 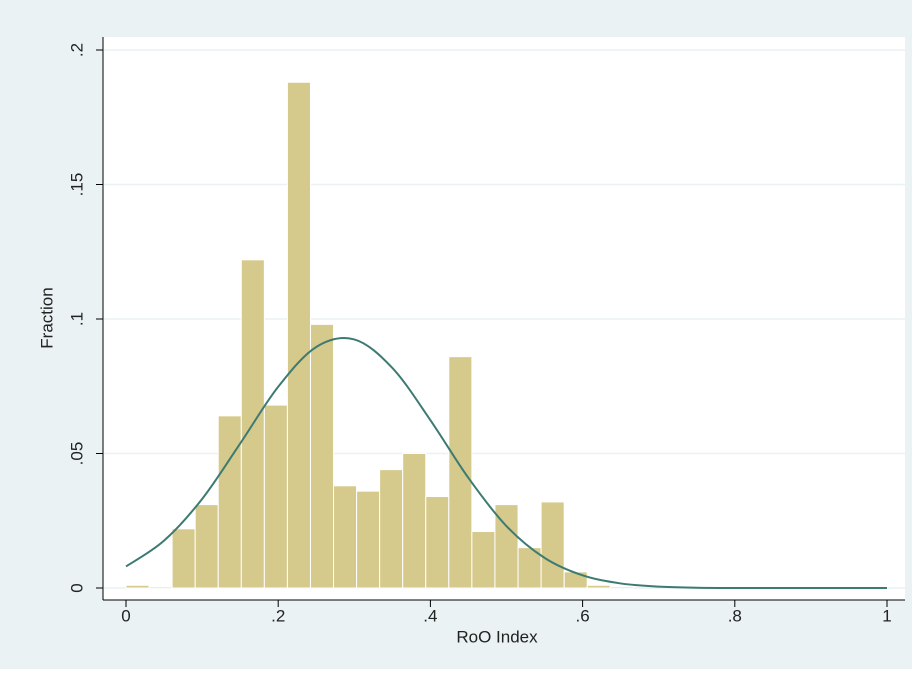 I want to click on y-tick-label: .1, so click(x=76, y=319).